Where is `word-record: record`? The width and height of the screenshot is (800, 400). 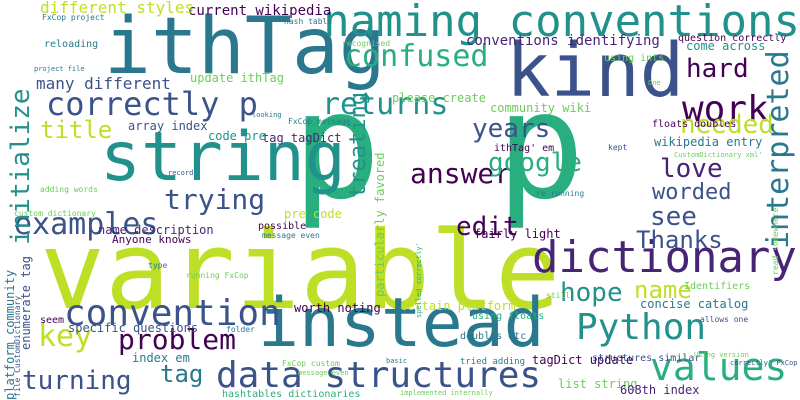
word-record: record is located at coordinates (181, 173).